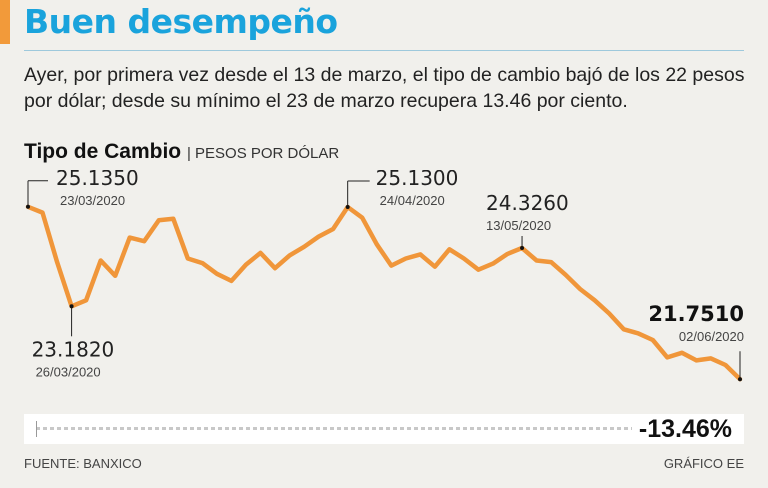 The height and width of the screenshot is (488, 768). Describe the element at coordinates (685, 429) in the screenshot. I see `change-value: -13.46%` at that location.